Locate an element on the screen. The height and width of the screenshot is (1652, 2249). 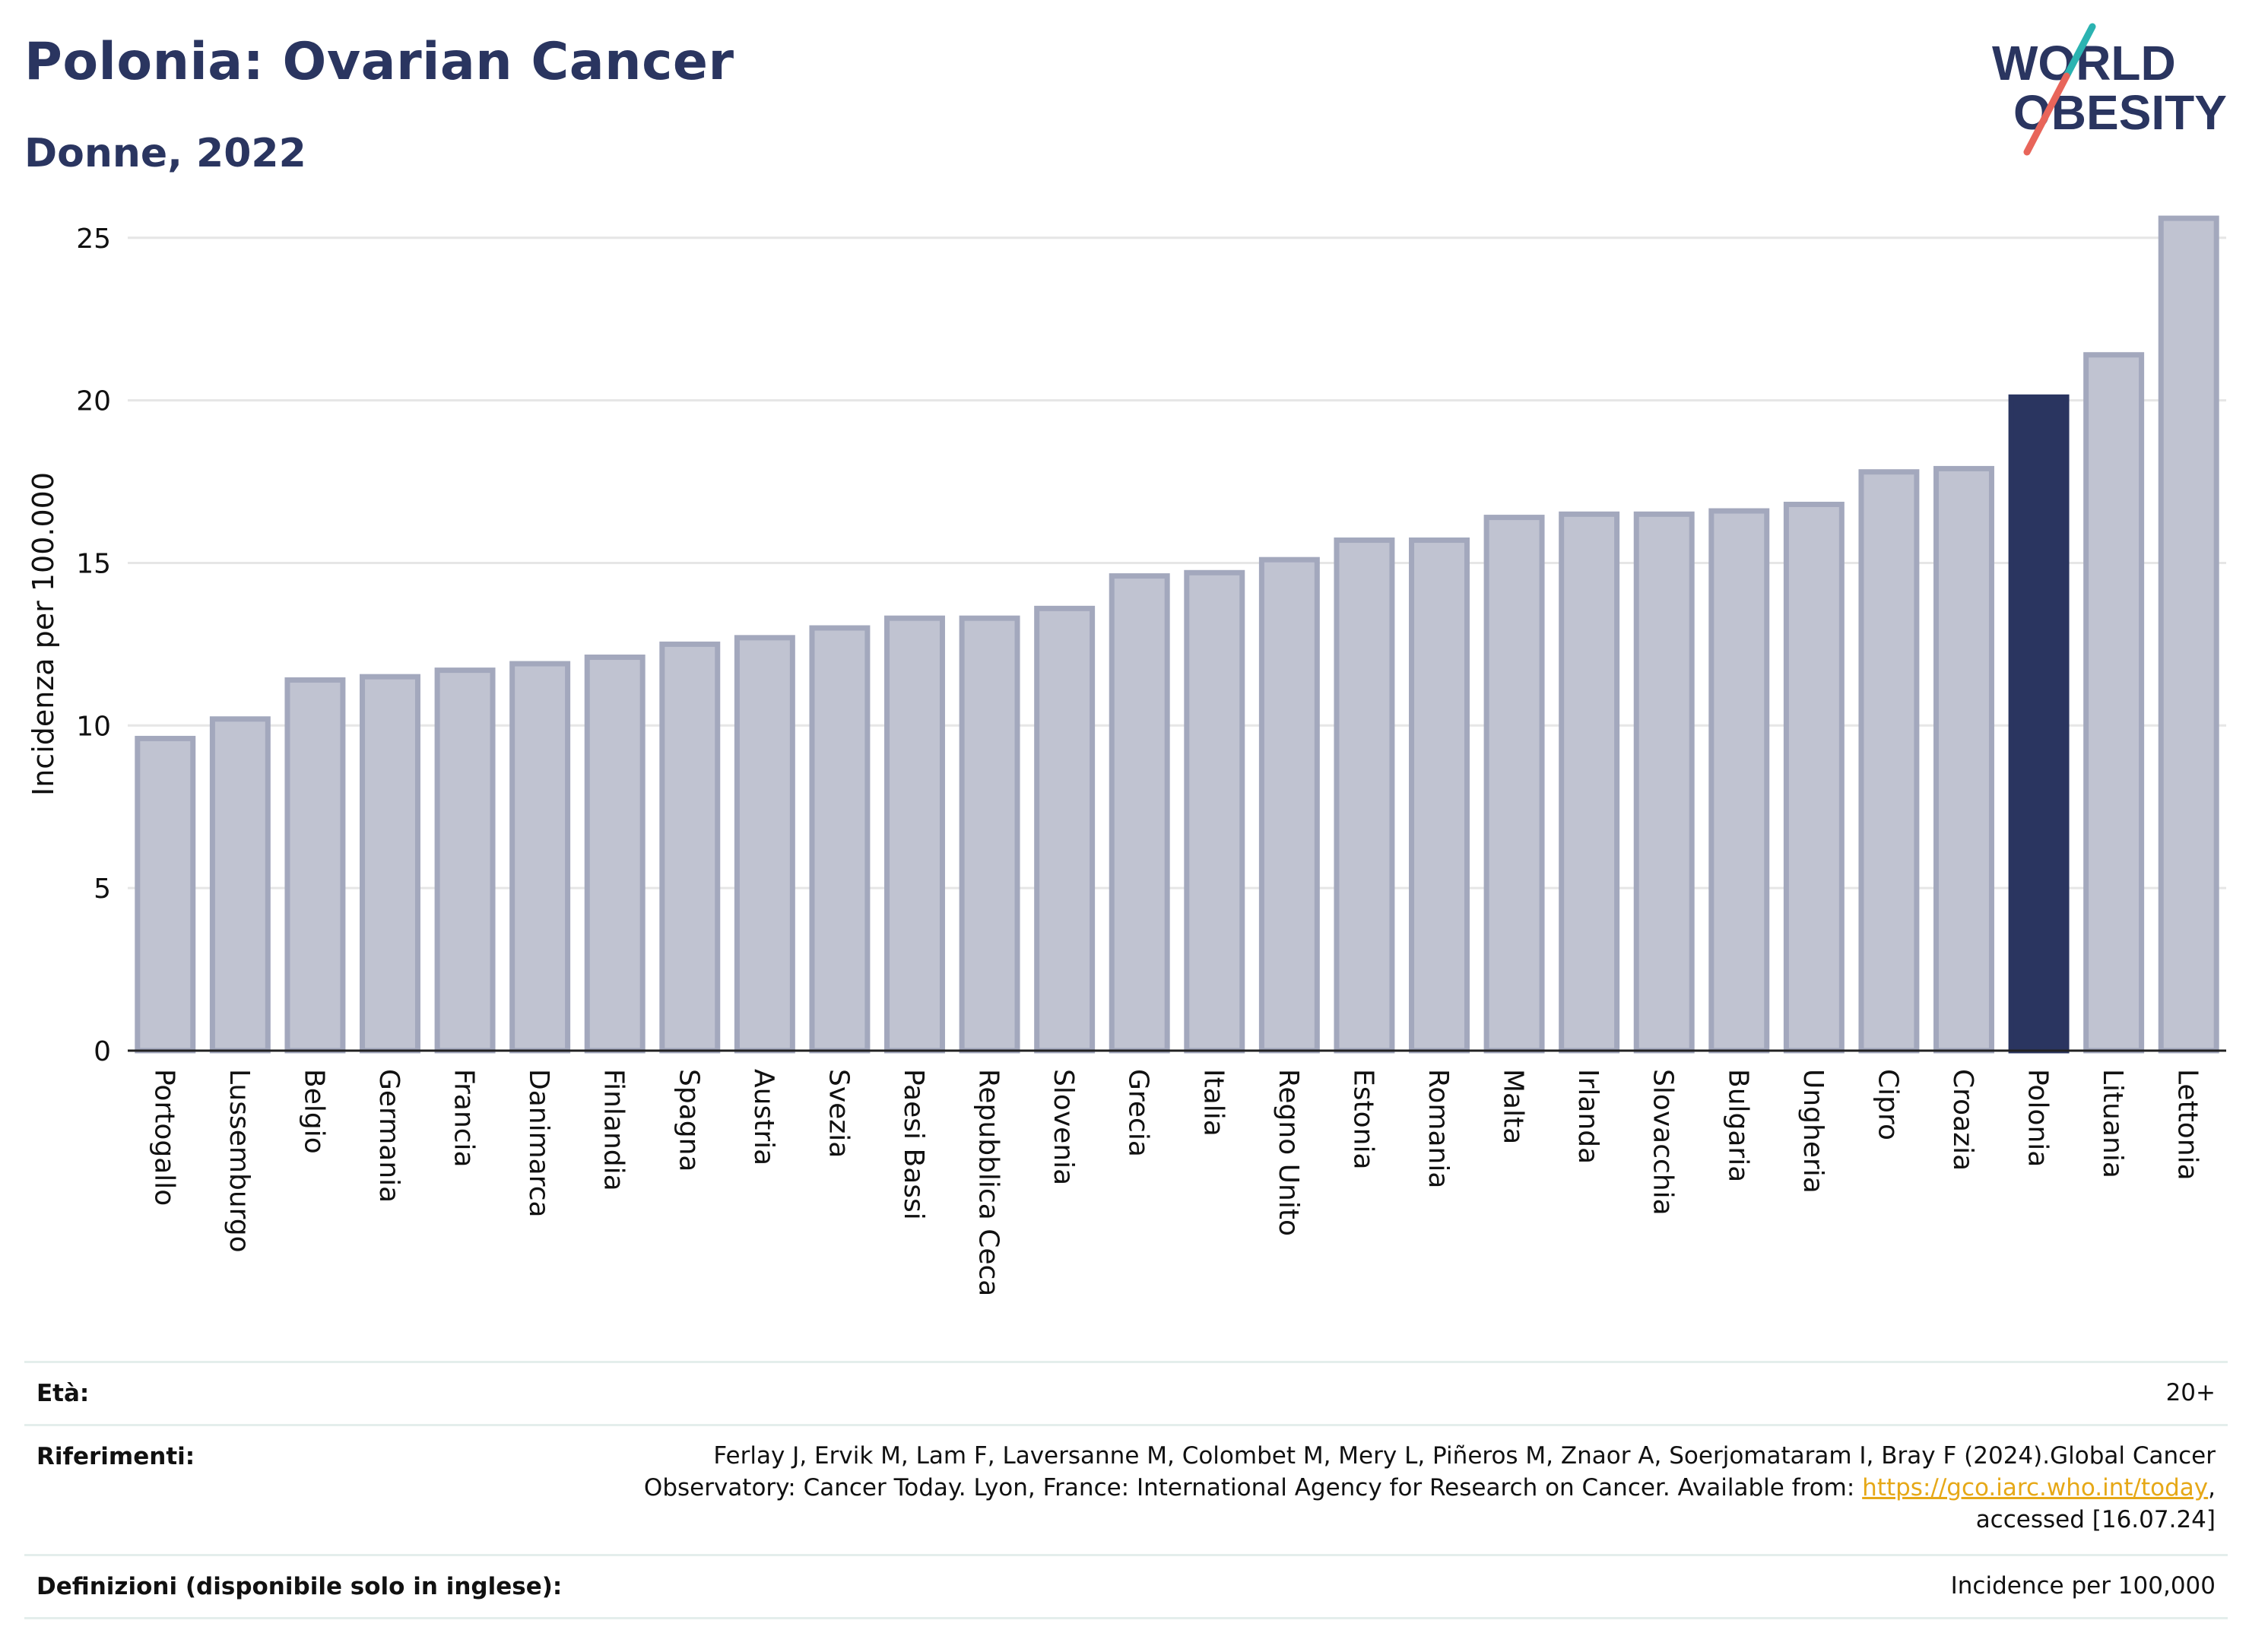
references-label: Riferimenti: is located at coordinates (115, 1456).